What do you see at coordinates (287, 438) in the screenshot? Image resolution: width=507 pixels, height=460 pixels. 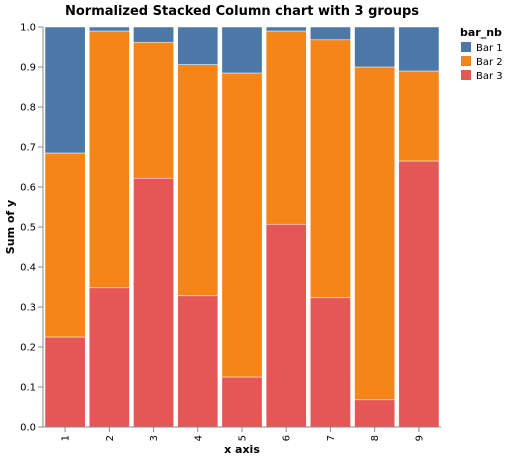 I see `x-tick-label: 6` at bounding box center [287, 438].